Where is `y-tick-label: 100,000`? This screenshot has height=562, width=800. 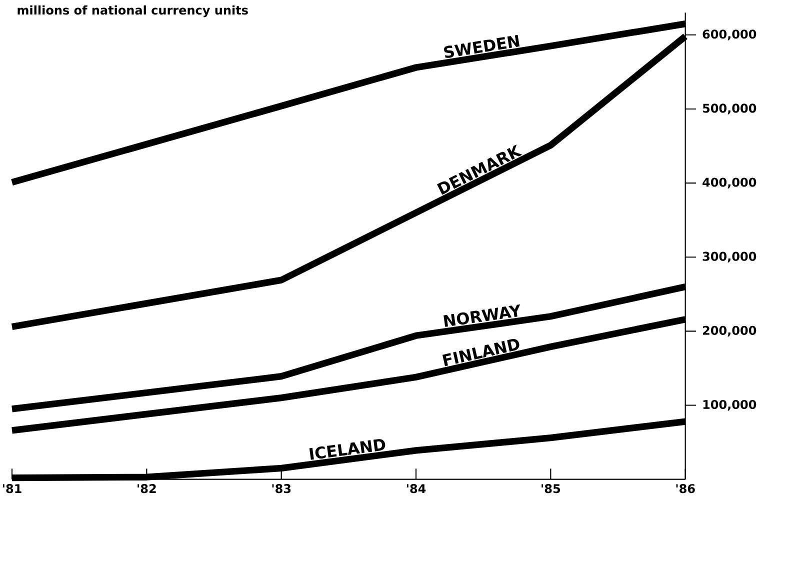 y-tick-label: 100,000 is located at coordinates (729, 405).